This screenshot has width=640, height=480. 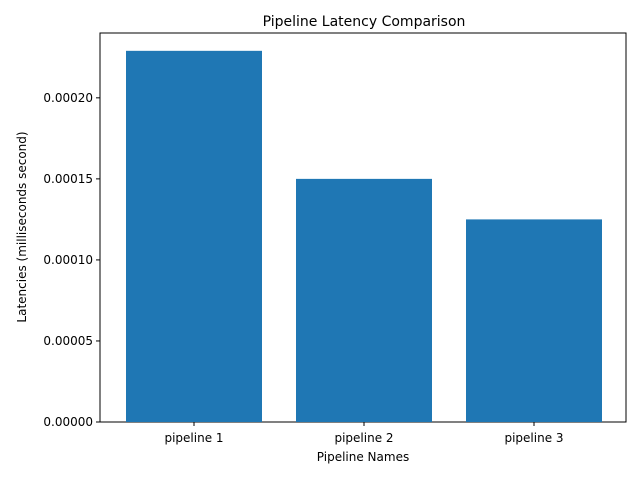 What do you see at coordinates (68, 260) in the screenshot?
I see `y-tick-label-2: 0.00010` at bounding box center [68, 260].